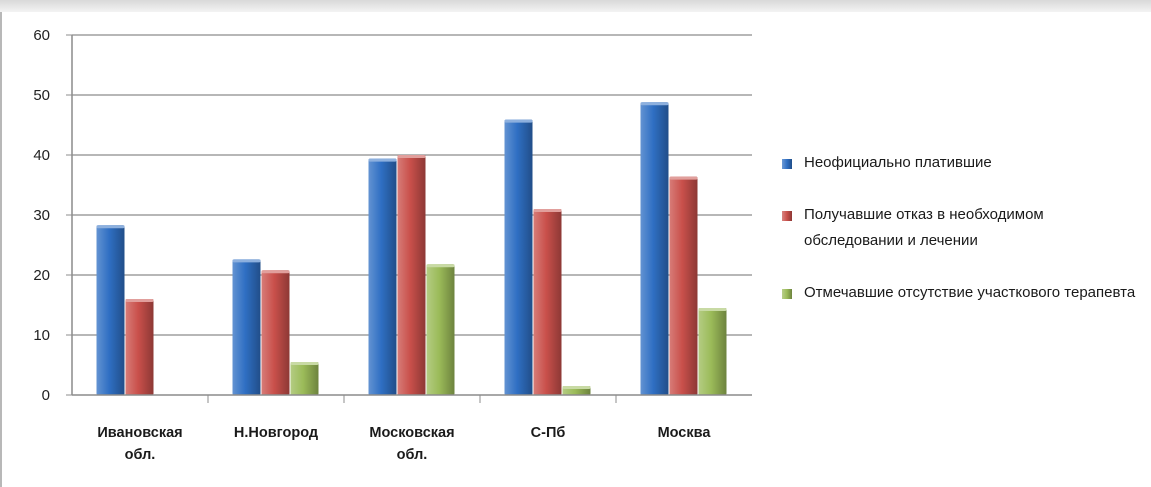 The height and width of the screenshot is (487, 1151). I want to click on x-tick-label: Н.Новгород, so click(276, 433).